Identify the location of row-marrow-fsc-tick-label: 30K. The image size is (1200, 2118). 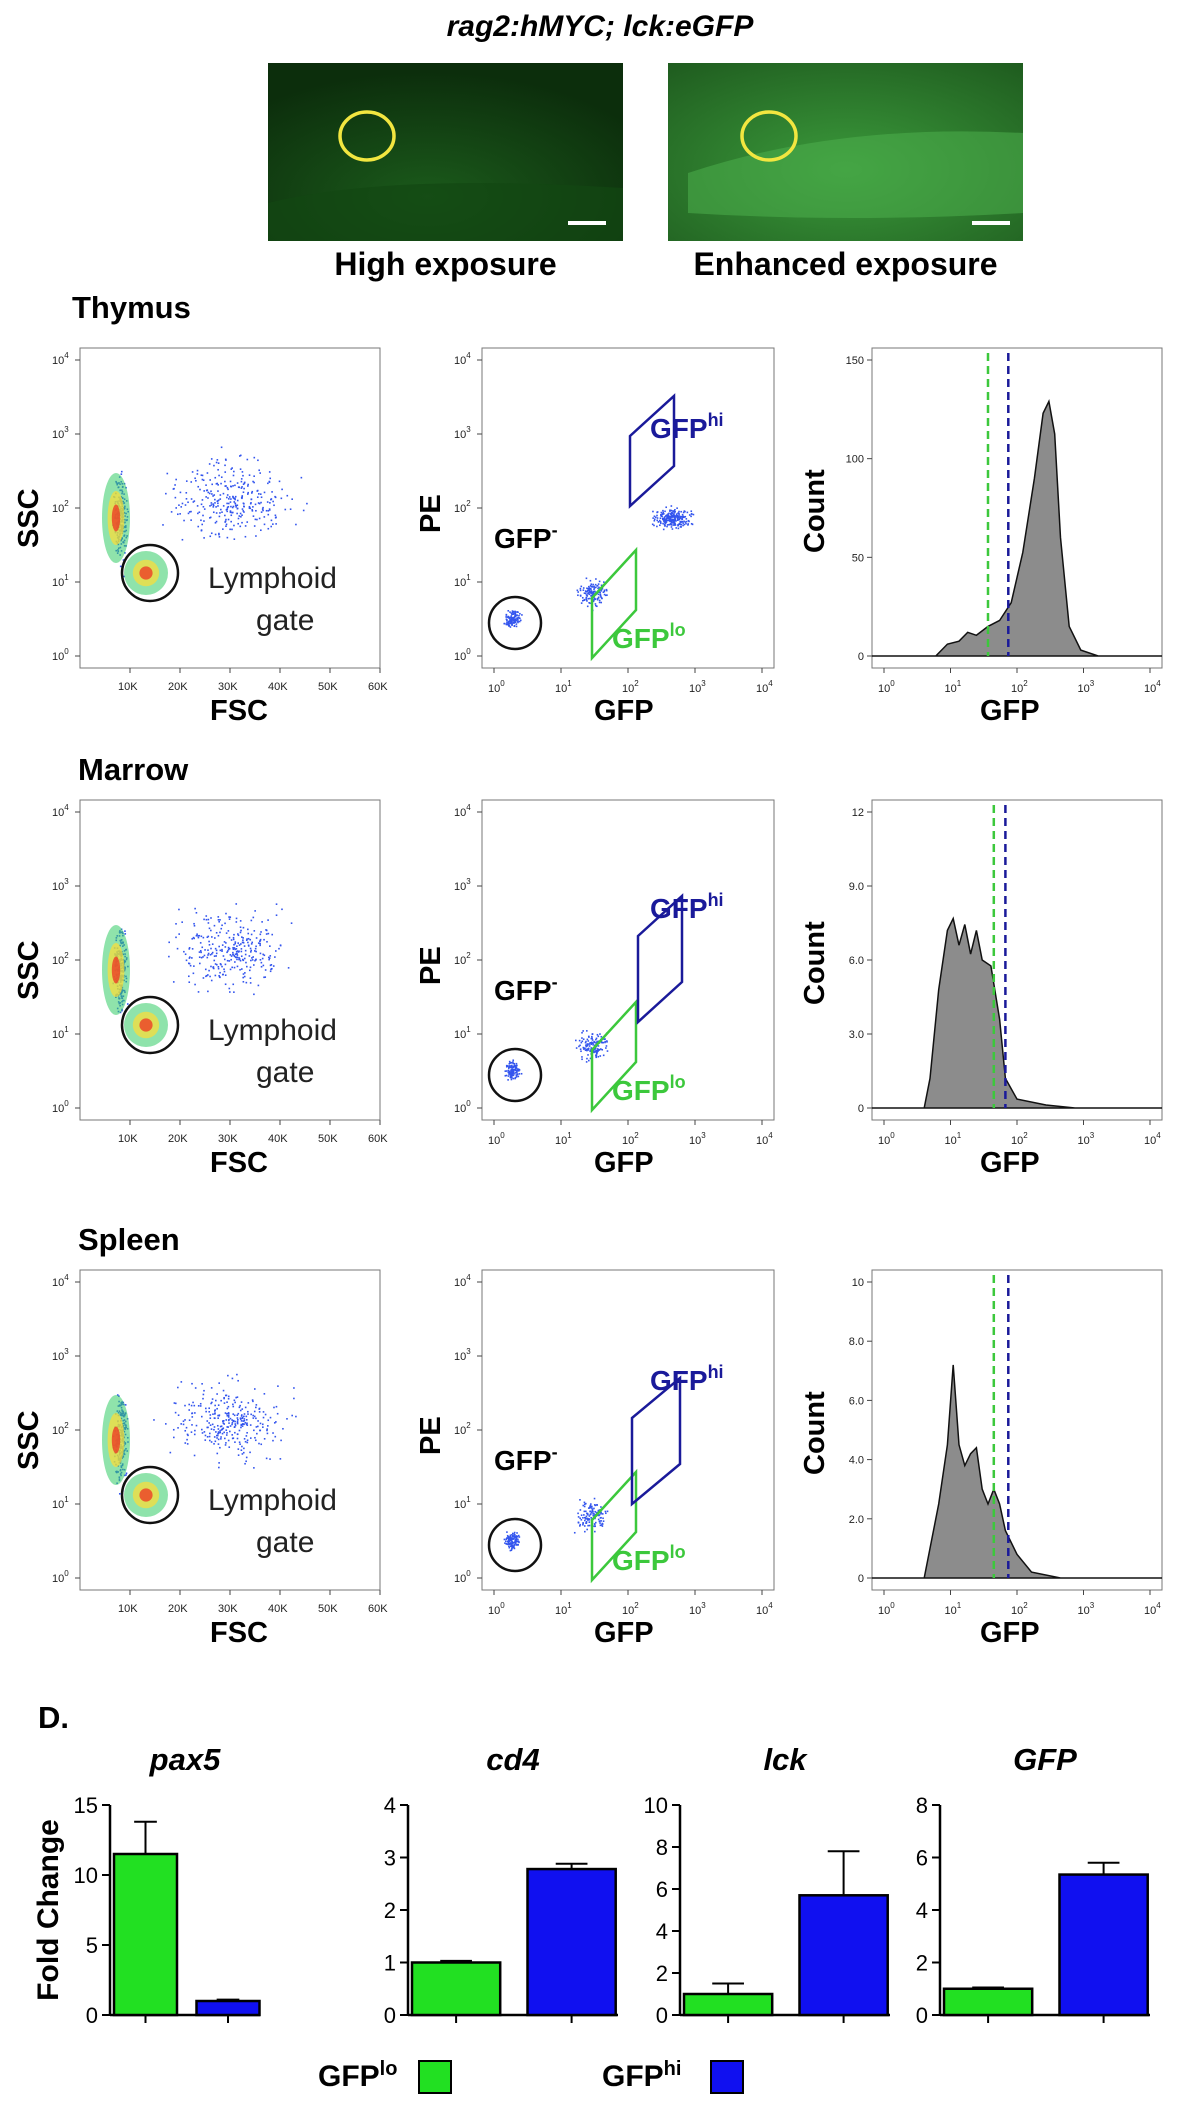
(228, 1139).